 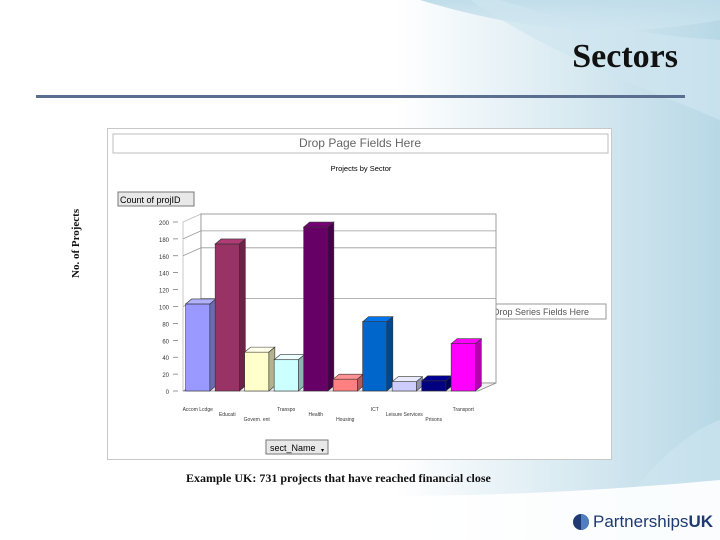 I want to click on x-tick-label: Leisure Services, so click(x=404, y=415).